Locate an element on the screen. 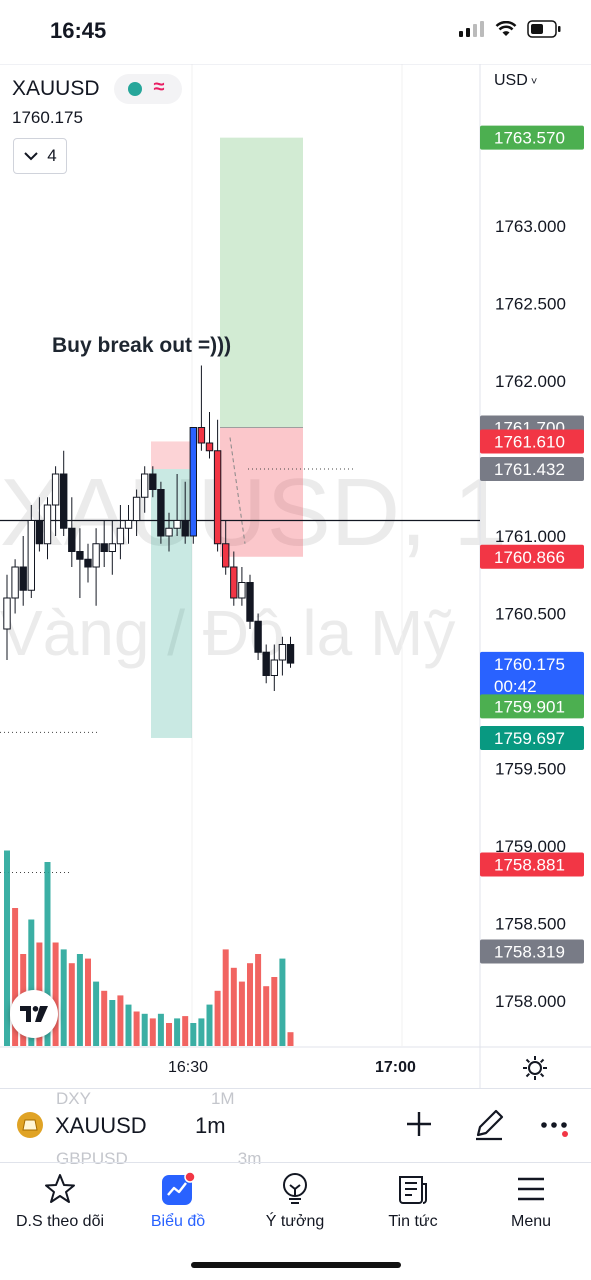 This screenshot has height=1280, width=591. interval-selector: 1m is located at coordinates (210, 1125).